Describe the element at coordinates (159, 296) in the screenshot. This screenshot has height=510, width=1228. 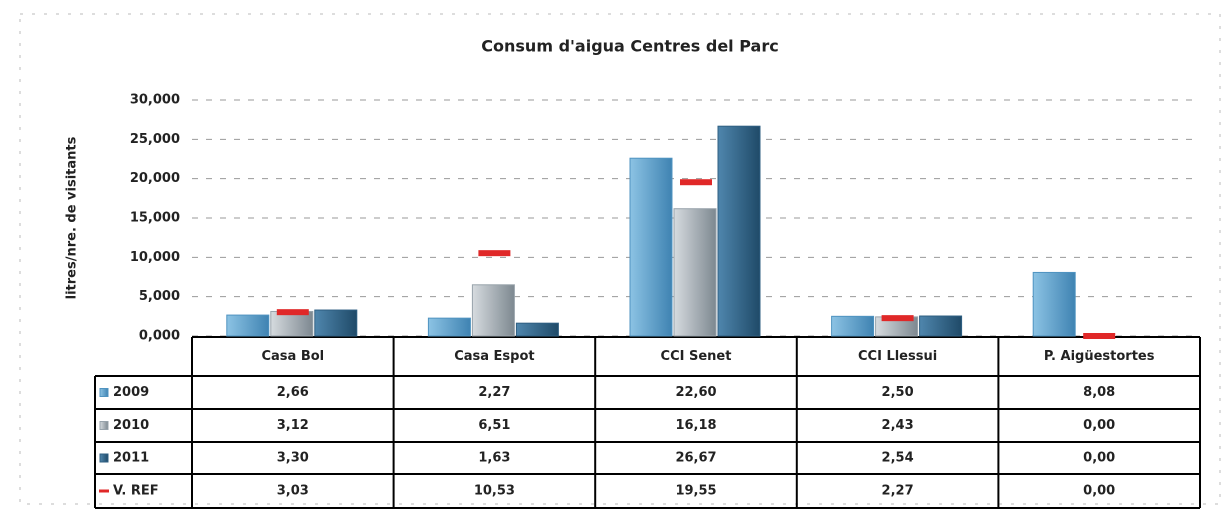
I see `y-tick-label: 5,000` at that location.